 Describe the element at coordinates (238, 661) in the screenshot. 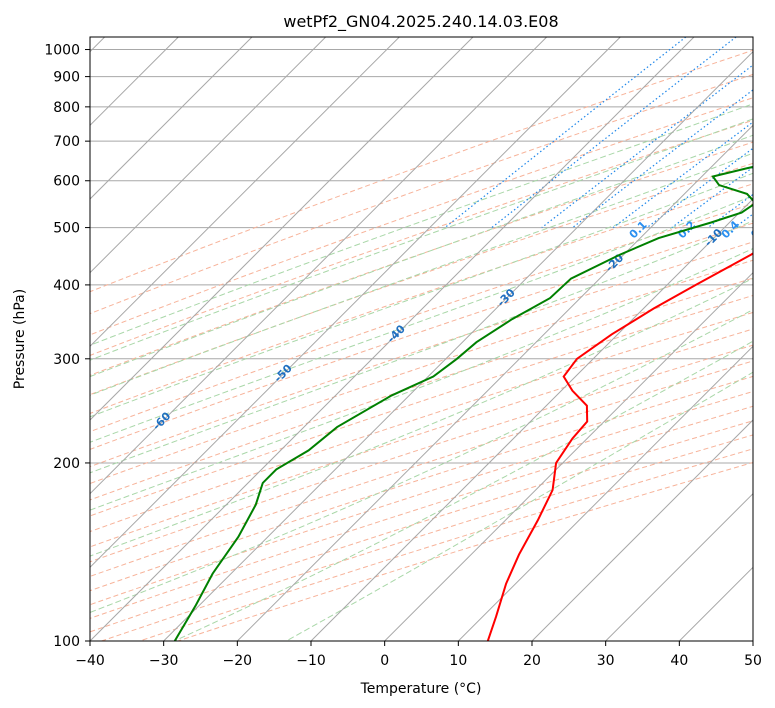

I see `x-tick-label: −20` at that location.